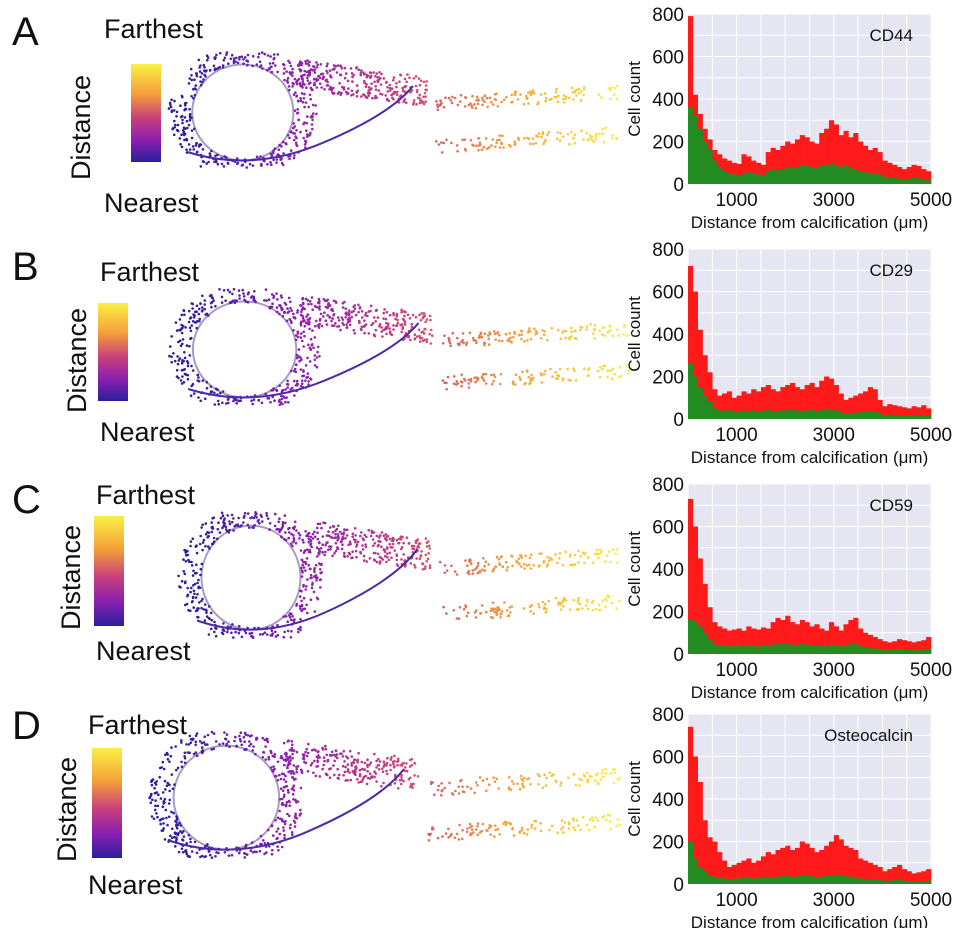 This screenshot has width=963, height=928. I want to click on tissue-distance-map, so click(393, 110).